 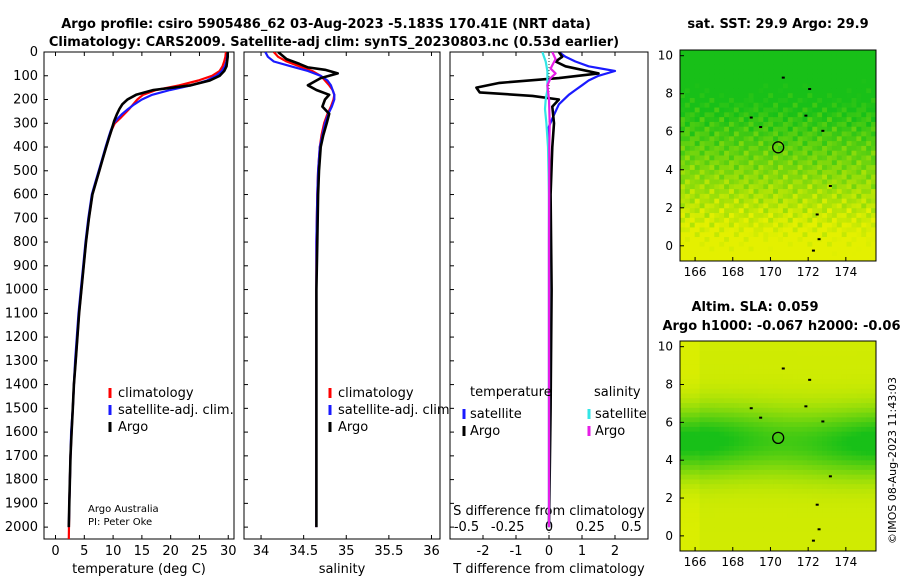 What do you see at coordinates (431, 551) in the screenshot?
I see `x-tick-label: 36` at bounding box center [431, 551].